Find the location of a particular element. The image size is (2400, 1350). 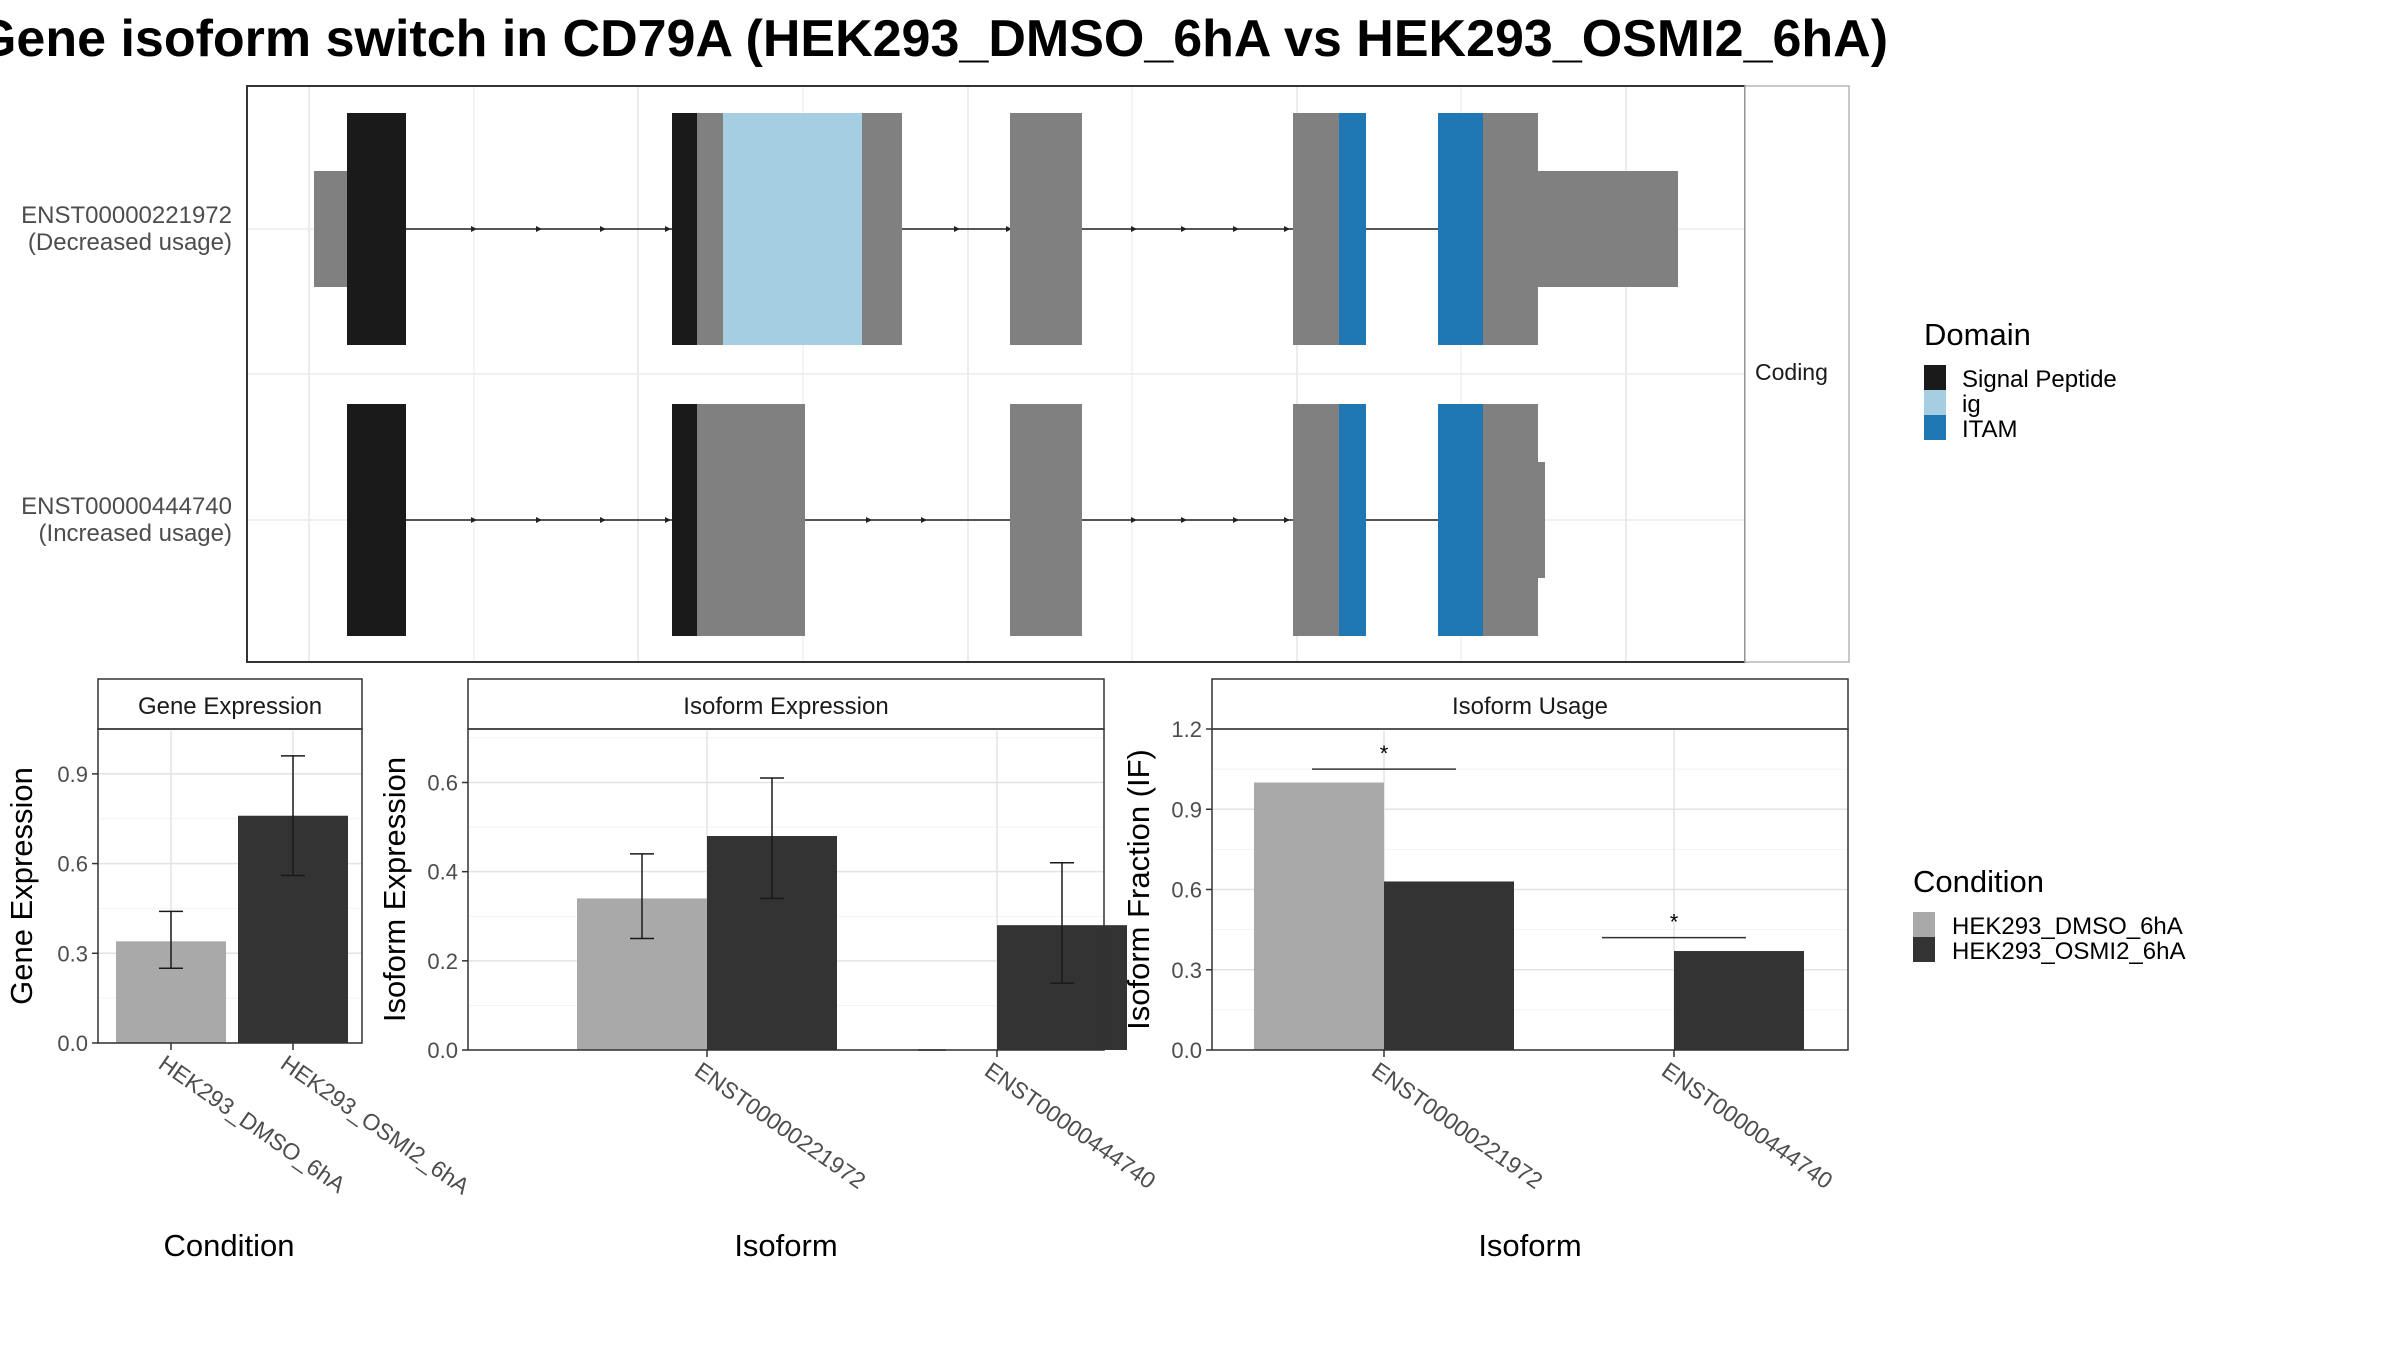

panel-title: Isoform Expression is located at coordinates (785, 706).